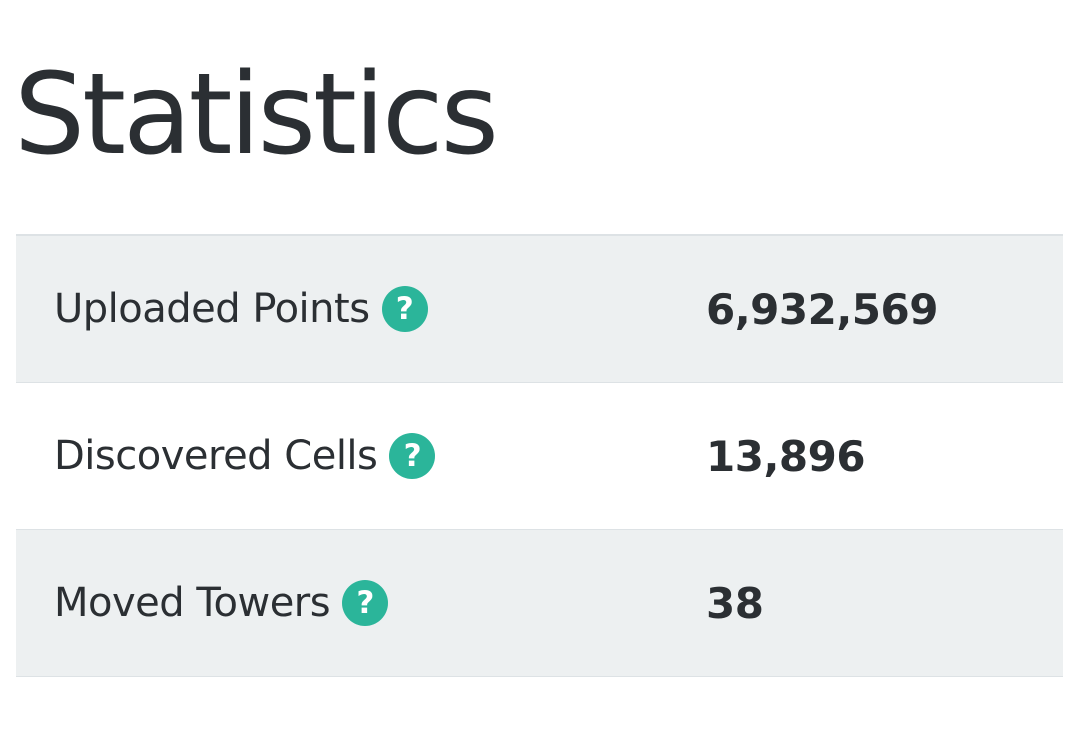 The image size is (1080, 746). I want to click on page-title: Statistics, so click(256, 115).